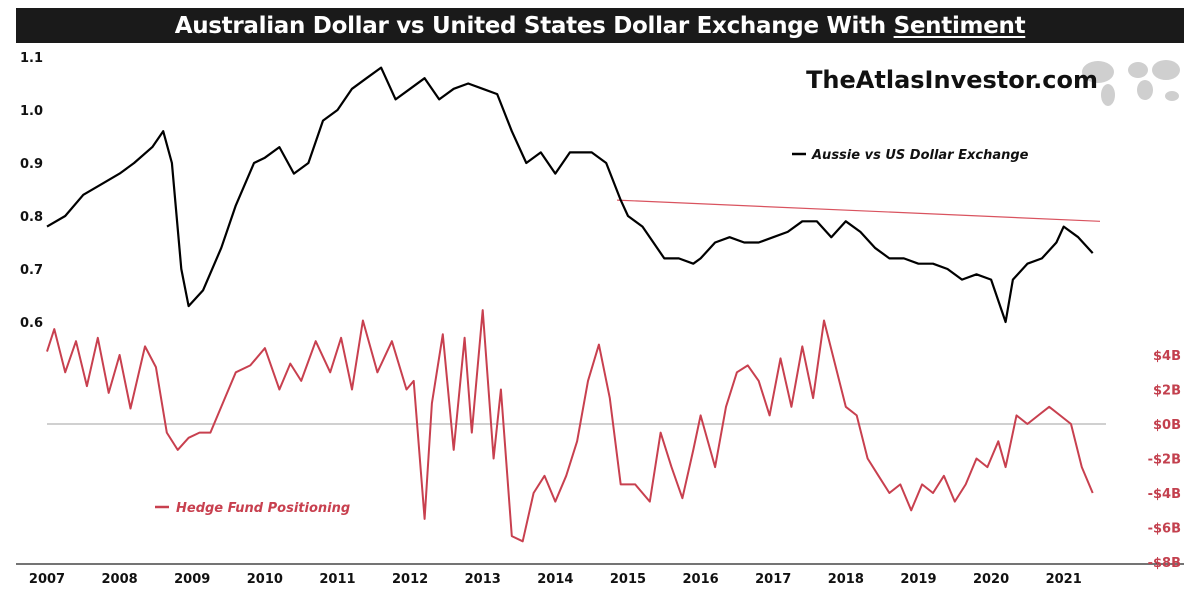 The image size is (1200, 599). What do you see at coordinates (192, 579) in the screenshot?
I see `x-tick-label: 2009` at bounding box center [192, 579].